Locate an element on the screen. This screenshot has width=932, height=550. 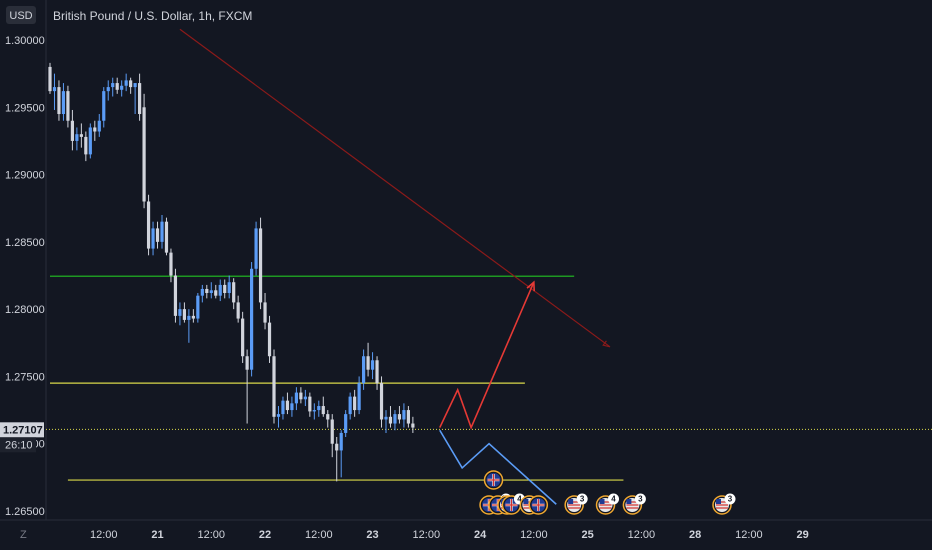
current-price-tag: 1.27107 is located at coordinates (22, 430).